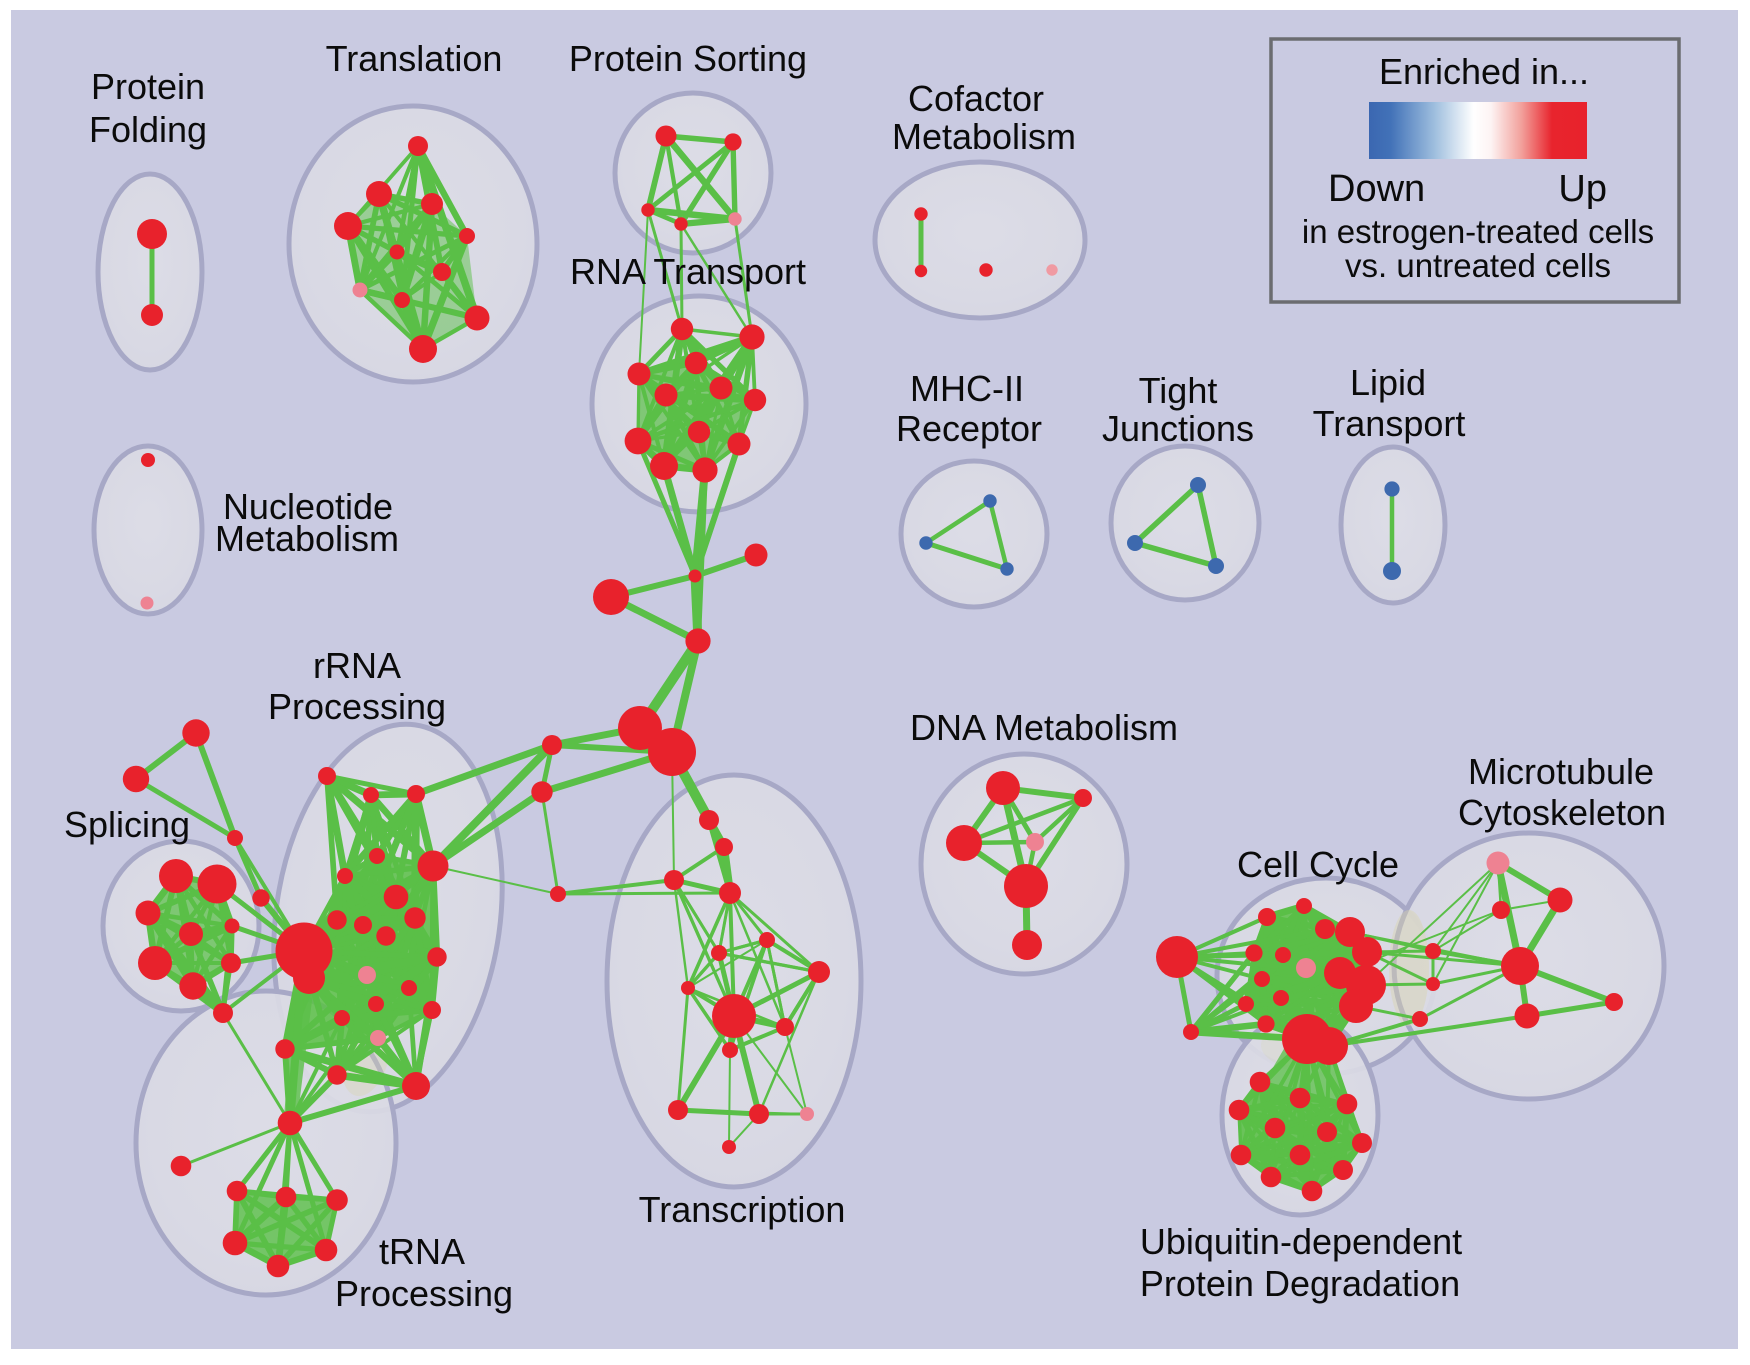 This screenshot has width=1750, height=1365. Describe the element at coordinates (148, 86) in the screenshot. I see `svg-text: Protein` at that location.